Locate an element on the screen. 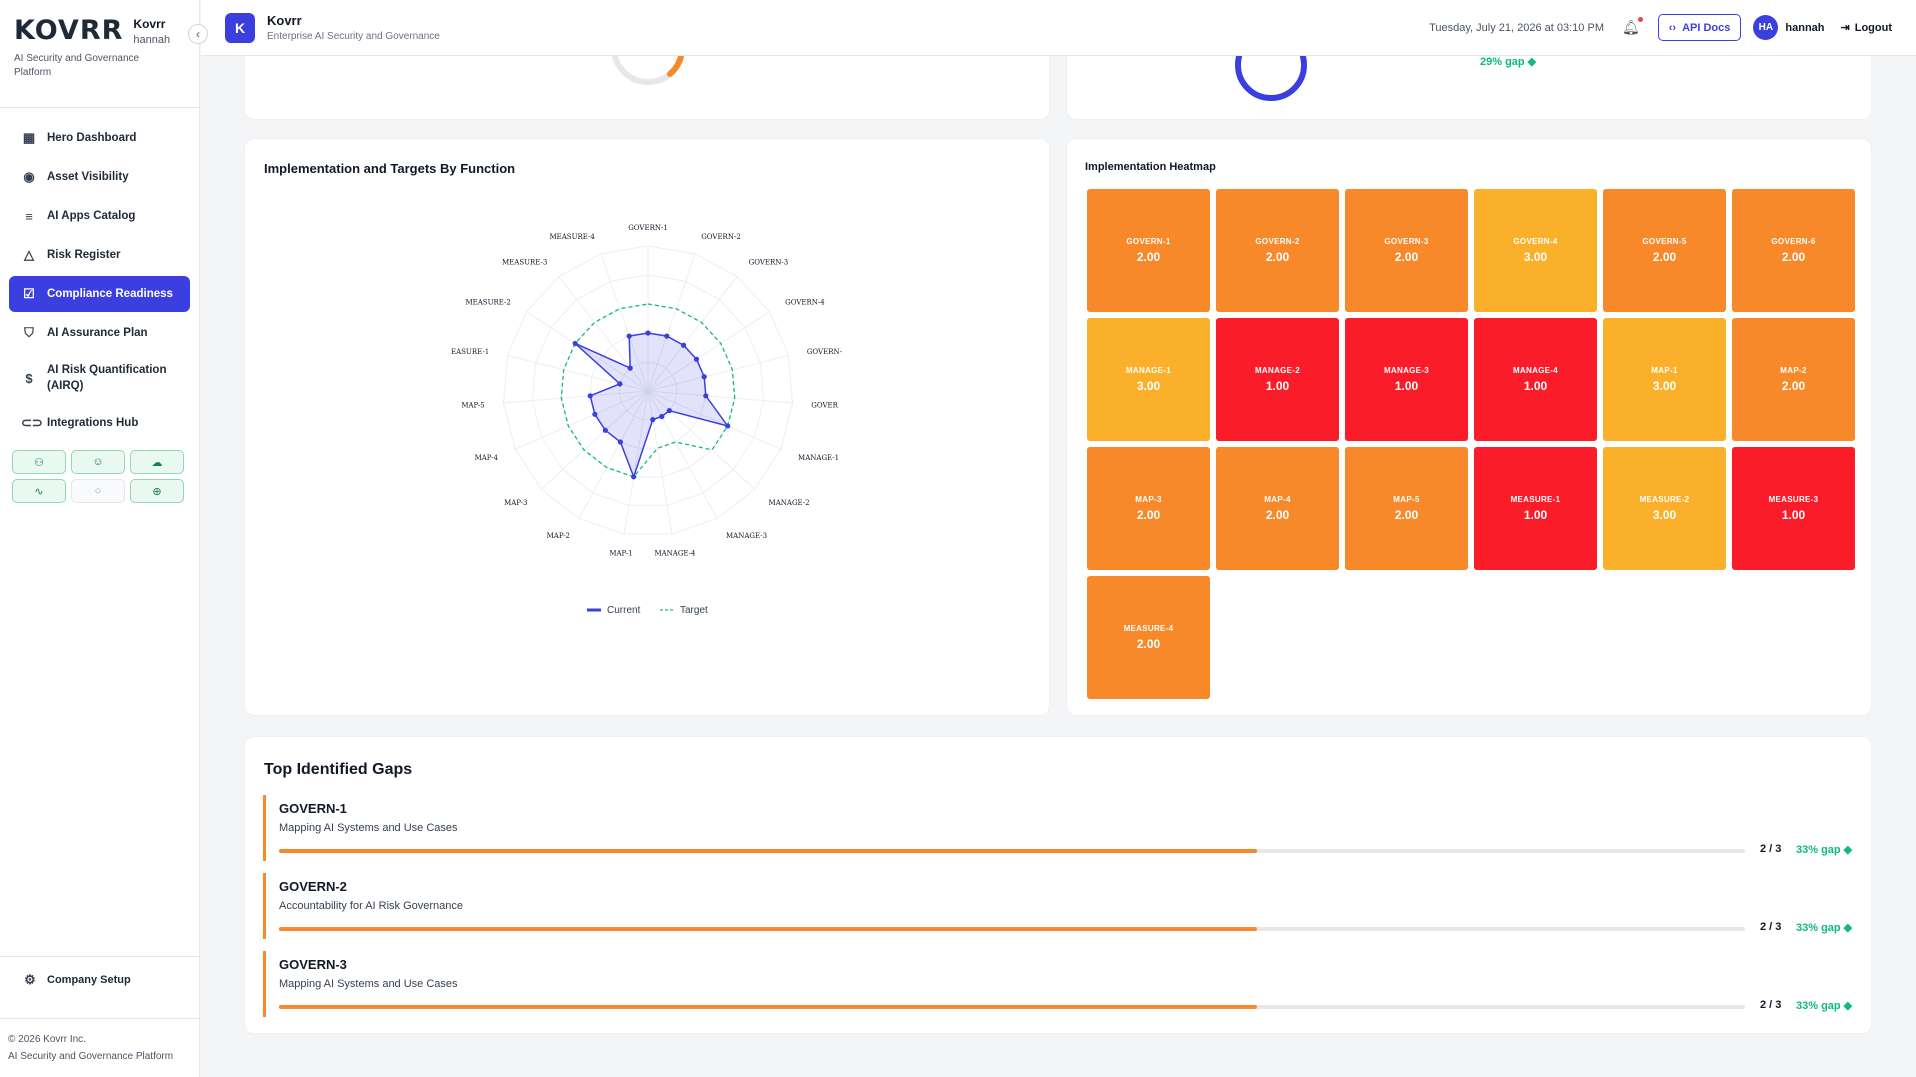 The height and width of the screenshot is (1077, 1916). shield-outline-icon: ○ is located at coordinates (98, 491).